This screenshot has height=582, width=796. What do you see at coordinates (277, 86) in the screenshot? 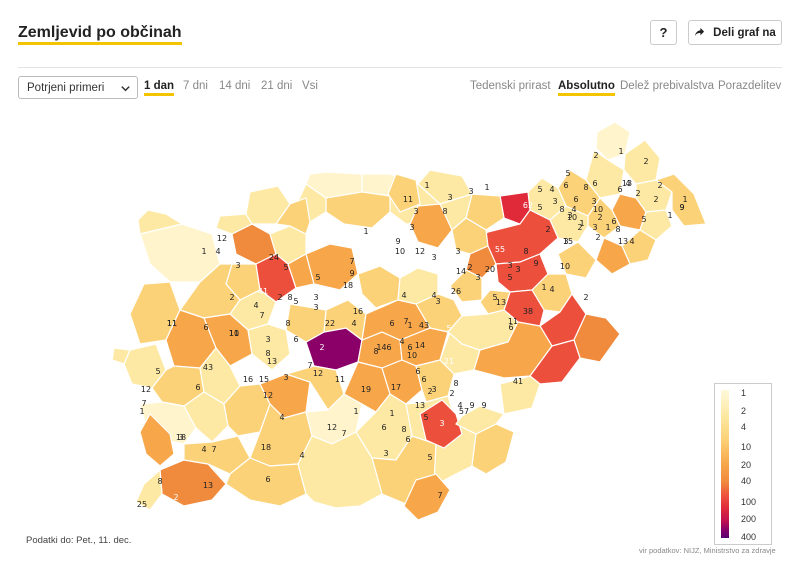
I see `period-tab-21-dni: 21 dni` at bounding box center [277, 86].